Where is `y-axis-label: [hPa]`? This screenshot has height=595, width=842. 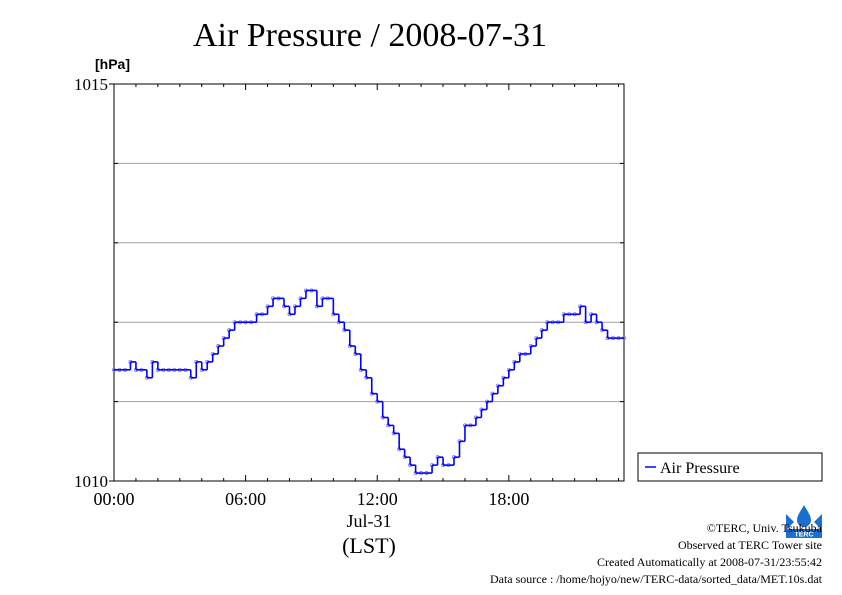 y-axis-label: [hPa] is located at coordinates (112, 64).